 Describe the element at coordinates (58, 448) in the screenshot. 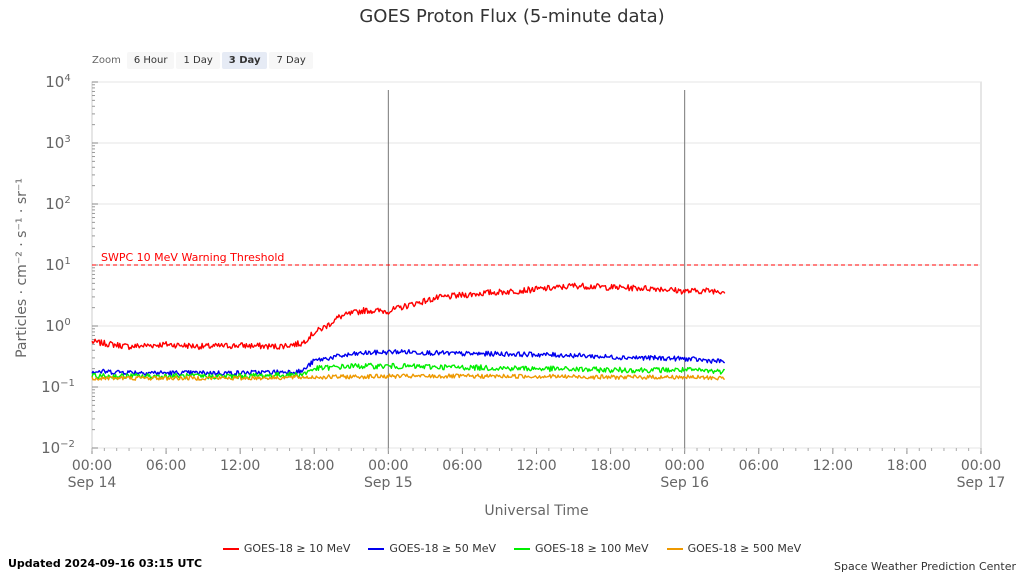

I see `y-tick-label: 10⁻²` at that location.